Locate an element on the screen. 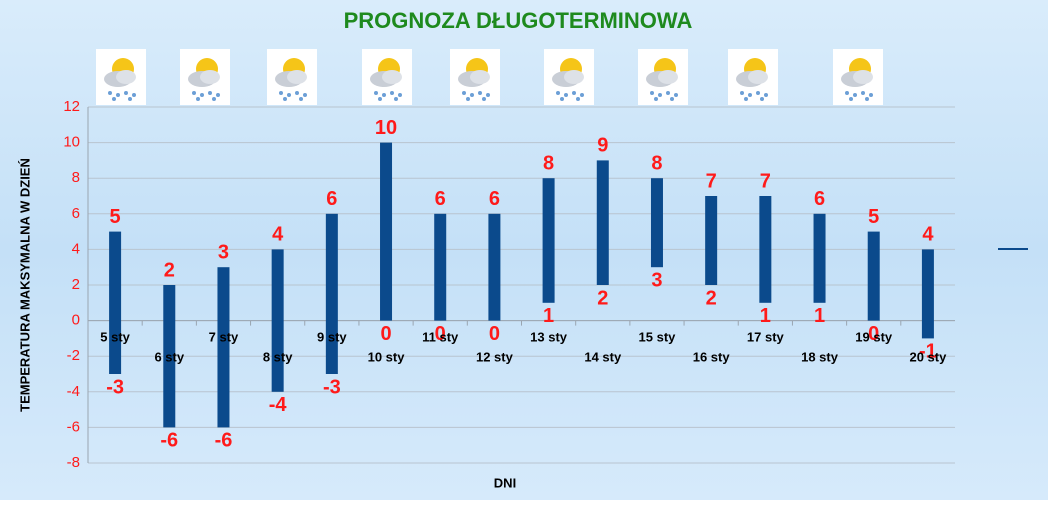  x-tick-label: 12 sty is located at coordinates (495, 356).